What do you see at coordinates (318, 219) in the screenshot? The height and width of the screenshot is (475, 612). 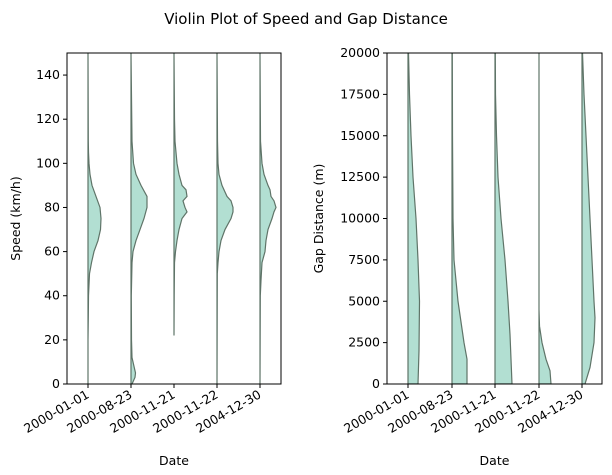 I see `y-axis-label: Gap Distance (m)` at bounding box center [318, 219].